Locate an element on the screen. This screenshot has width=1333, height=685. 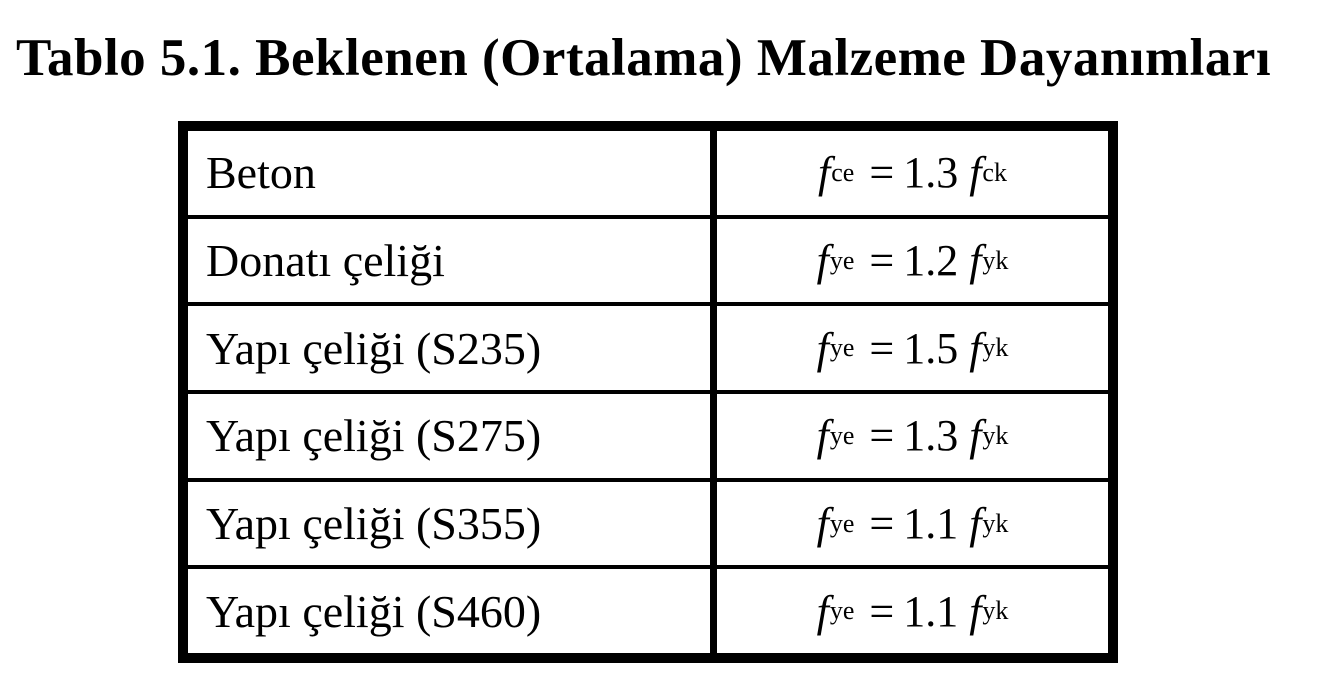
material-label: Yapı çeliği (S235) is located at coordinates (374, 348).